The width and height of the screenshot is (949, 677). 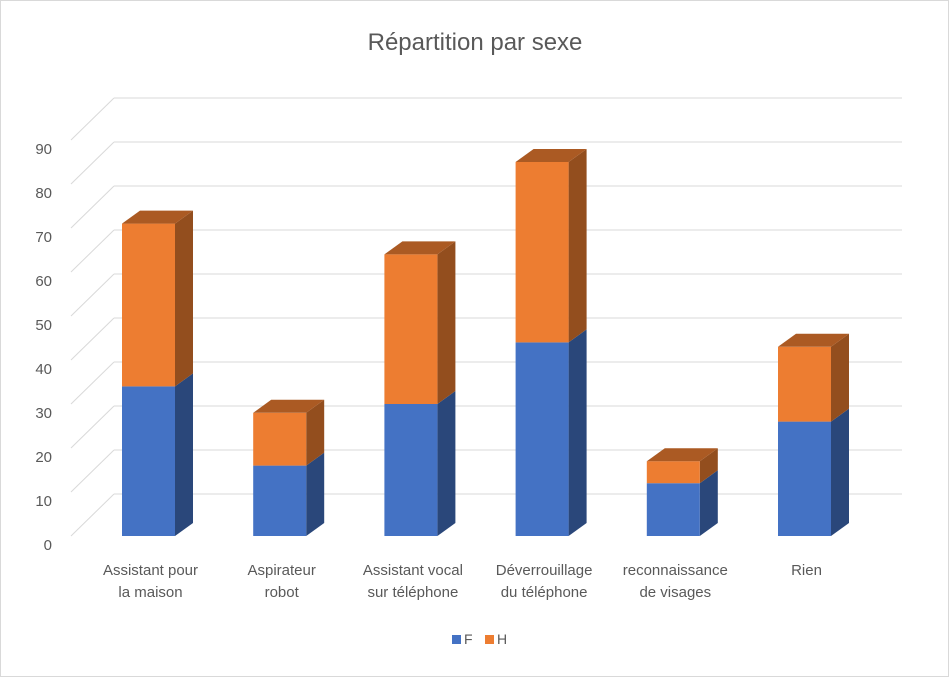 What do you see at coordinates (806, 570) in the screenshot?
I see `category-label: Rien` at bounding box center [806, 570].